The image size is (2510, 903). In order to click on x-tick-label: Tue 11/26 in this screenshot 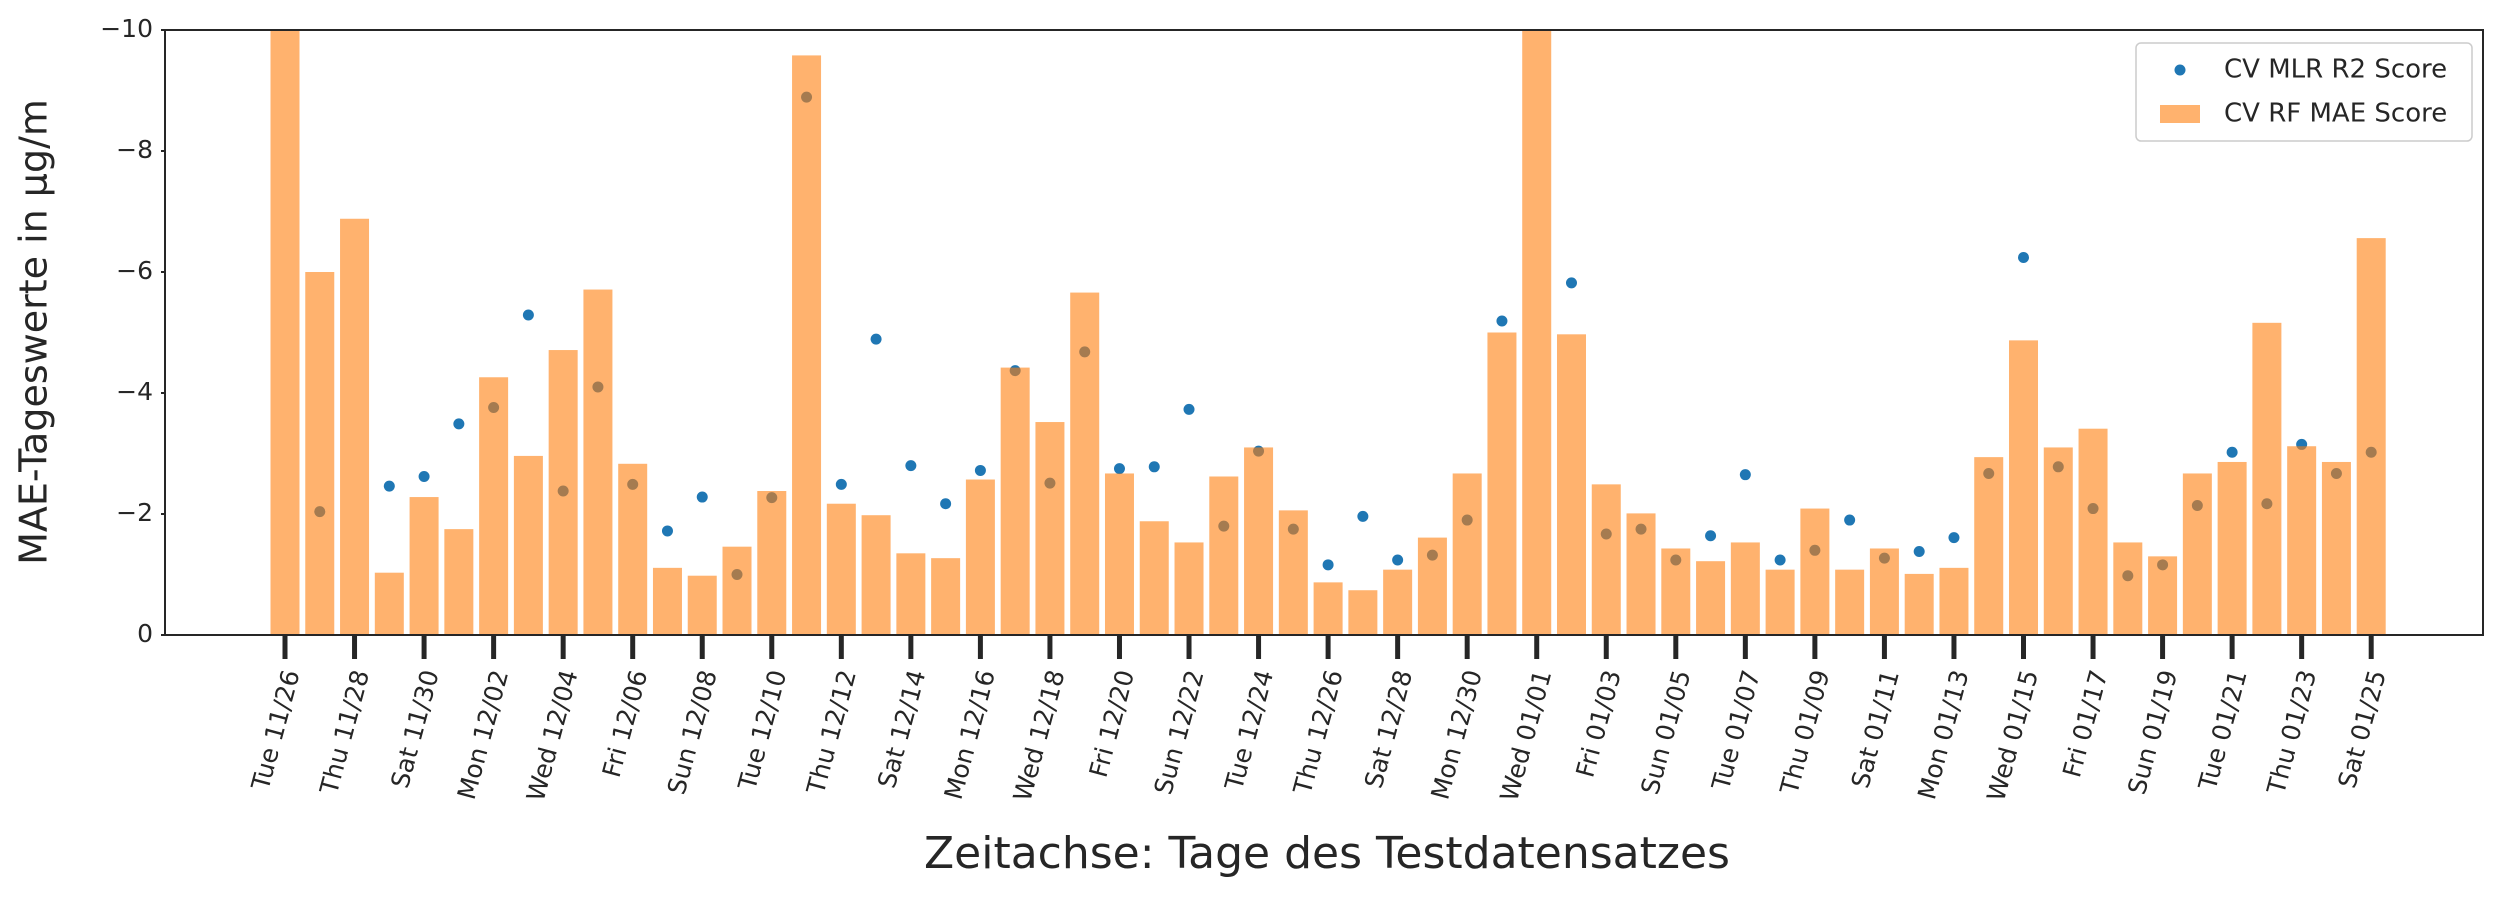, I will do `click(276, 730)`.